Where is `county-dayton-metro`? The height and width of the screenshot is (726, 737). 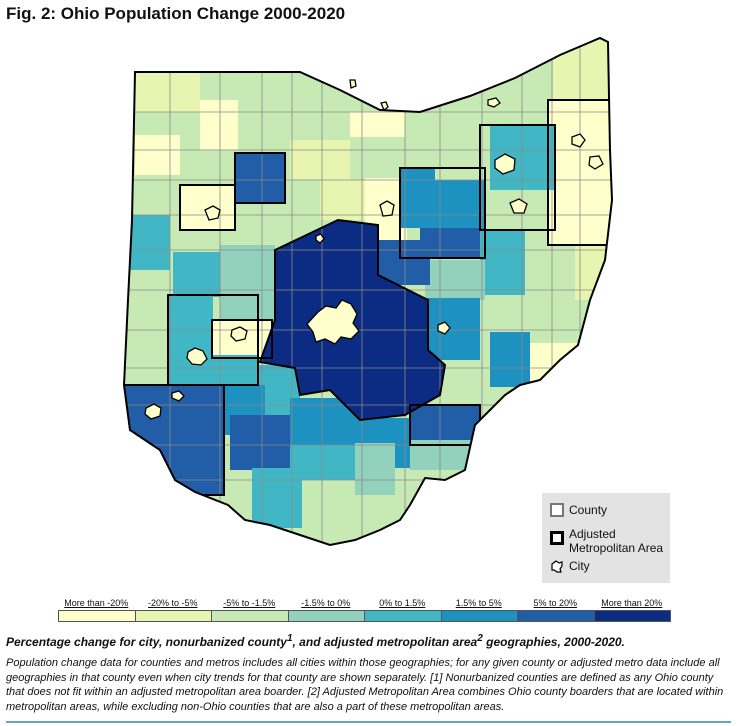
county-dayton-metro is located at coordinates (190, 340).